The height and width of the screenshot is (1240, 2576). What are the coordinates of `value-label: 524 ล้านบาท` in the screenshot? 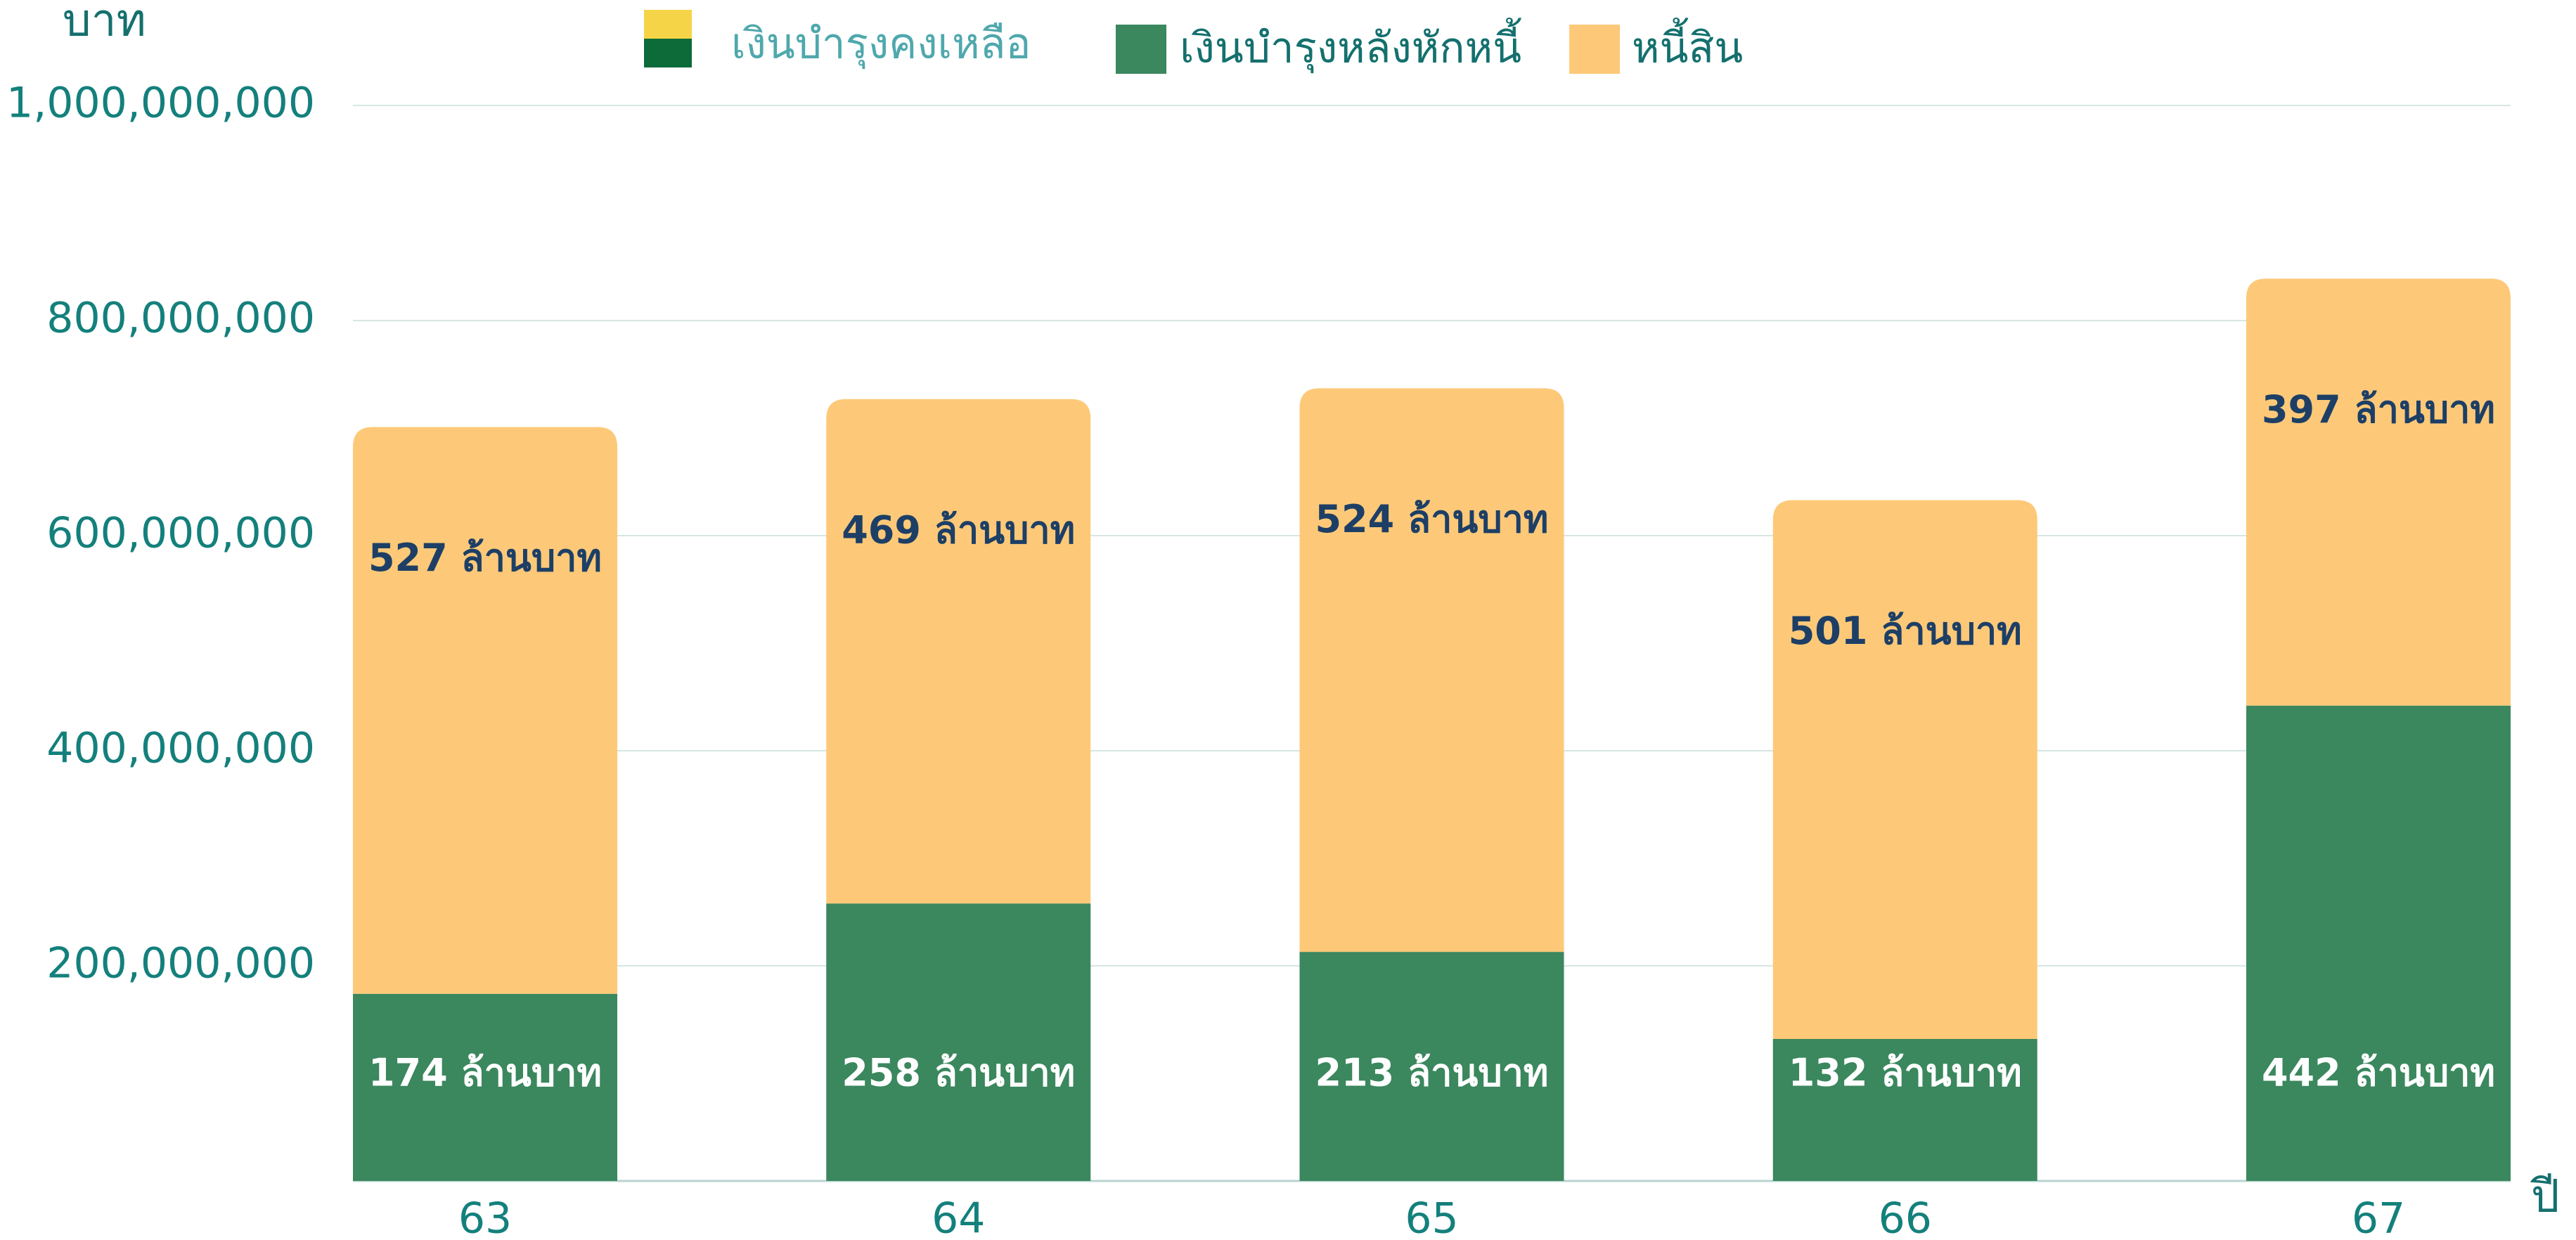 It's located at (1431, 519).